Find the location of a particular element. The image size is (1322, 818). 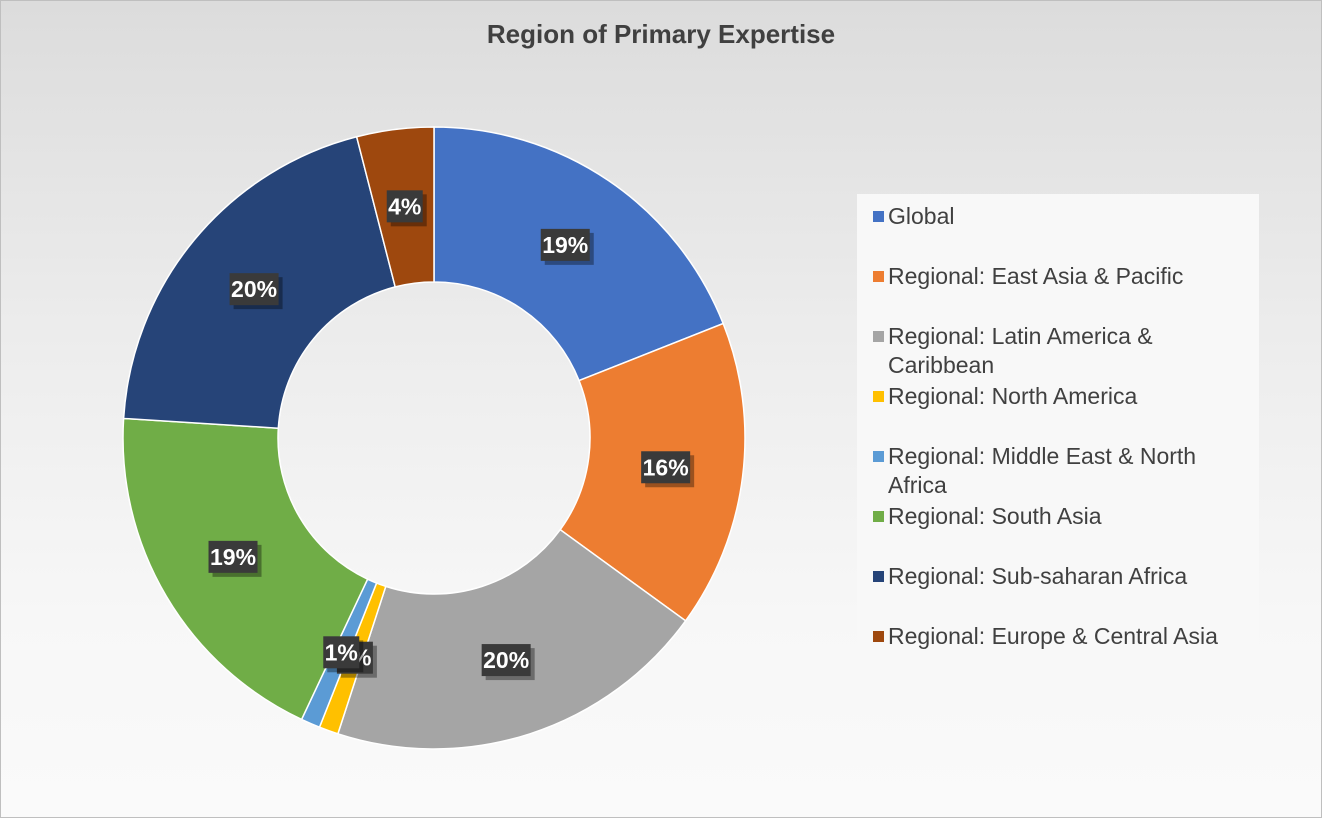

data-label-regional-sub-saharan-africa: 20% is located at coordinates (256, 291).